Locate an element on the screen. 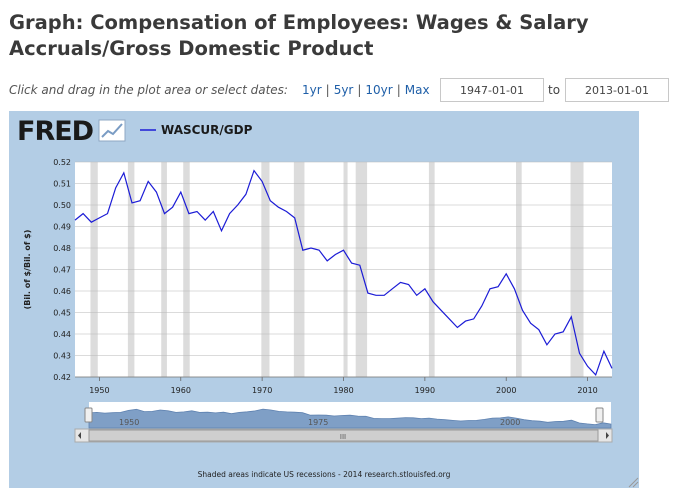 The height and width of the screenshot is (494, 681). range-1yr-link: 1yr is located at coordinates (311, 90).